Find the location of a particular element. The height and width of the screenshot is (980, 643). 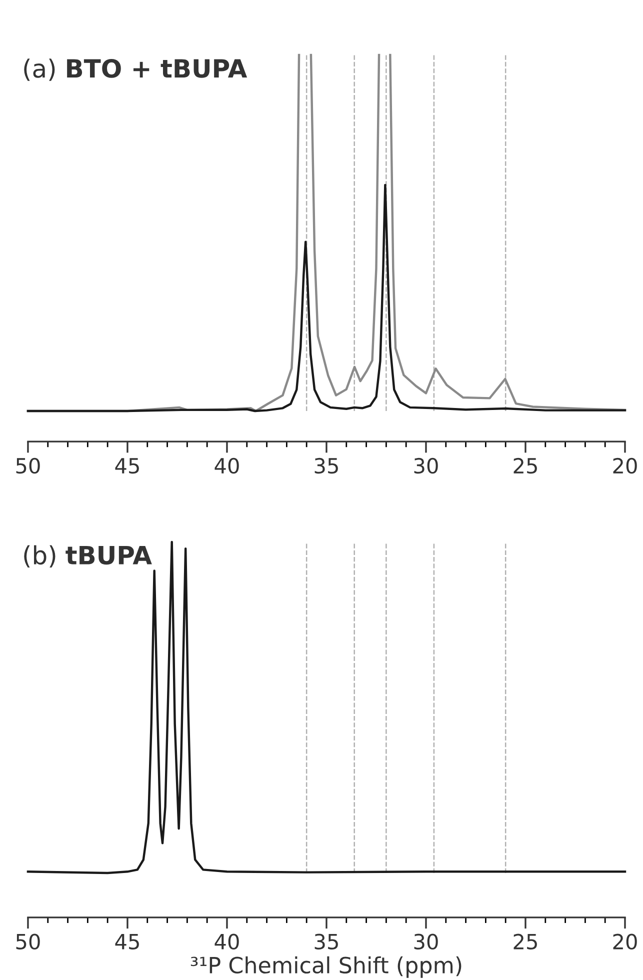

chart-title: (a) BTO + tBUPA is located at coordinates (136, 69).